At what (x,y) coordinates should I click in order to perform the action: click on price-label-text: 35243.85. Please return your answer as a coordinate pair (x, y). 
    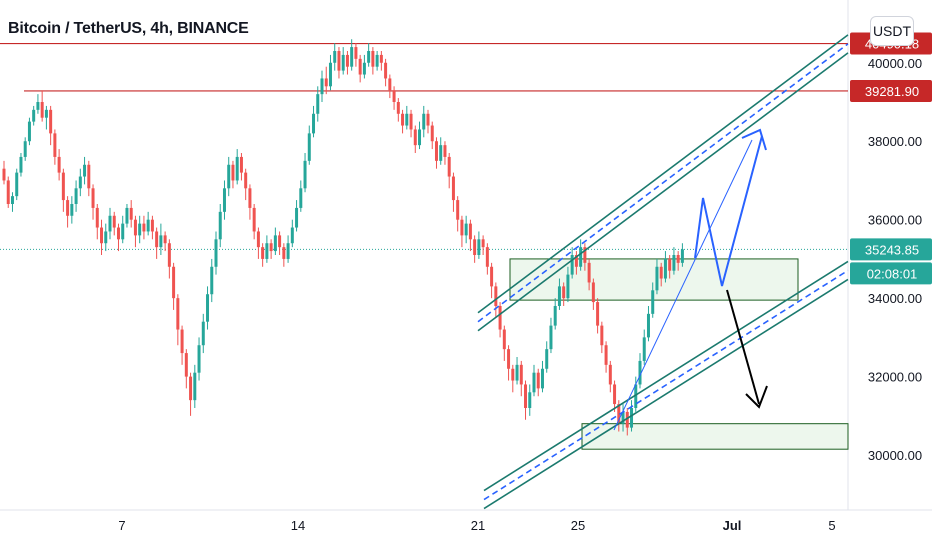
    Looking at the image, I should click on (892, 249).